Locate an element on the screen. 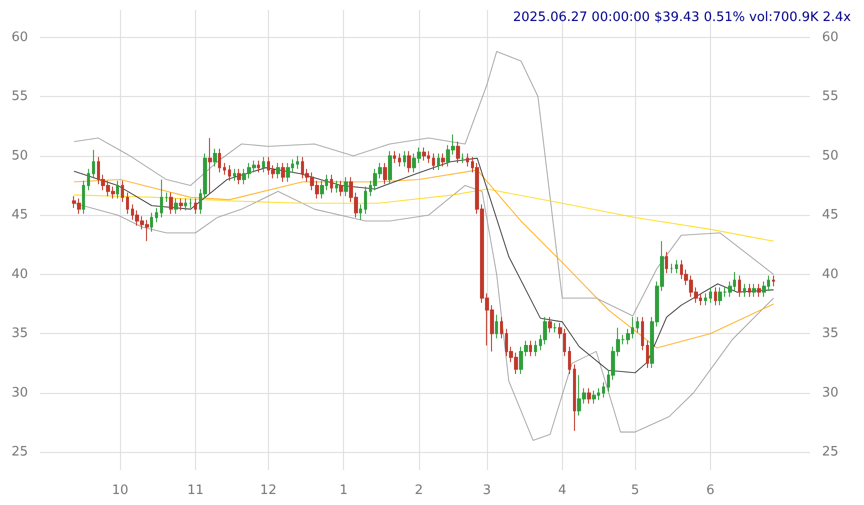 Image resolution: width=864 pixels, height=505 pixels. x-tick-label: 11 is located at coordinates (195, 490).